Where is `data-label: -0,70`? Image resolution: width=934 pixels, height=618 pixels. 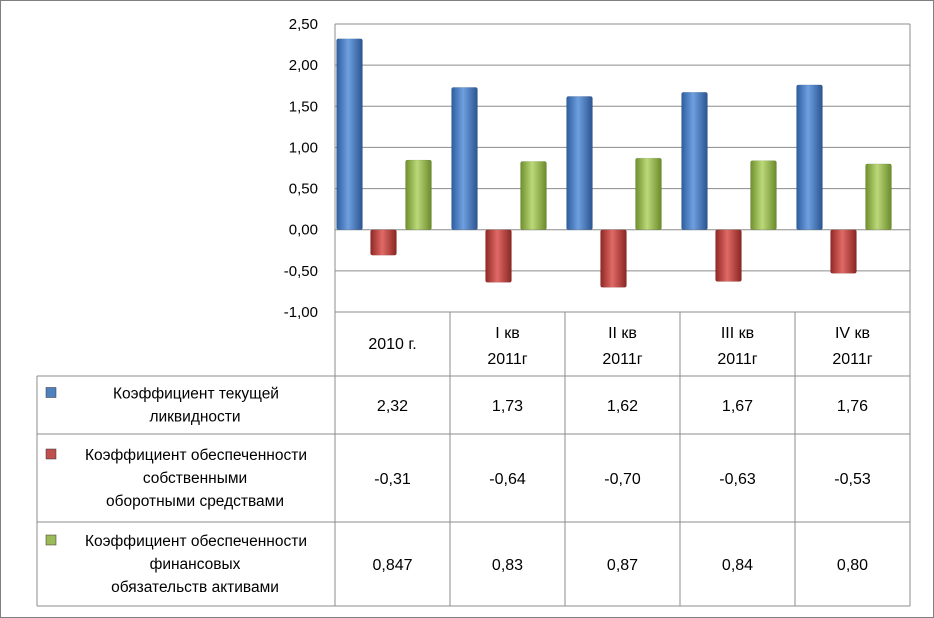 data-label: -0,70 is located at coordinates (622, 479).